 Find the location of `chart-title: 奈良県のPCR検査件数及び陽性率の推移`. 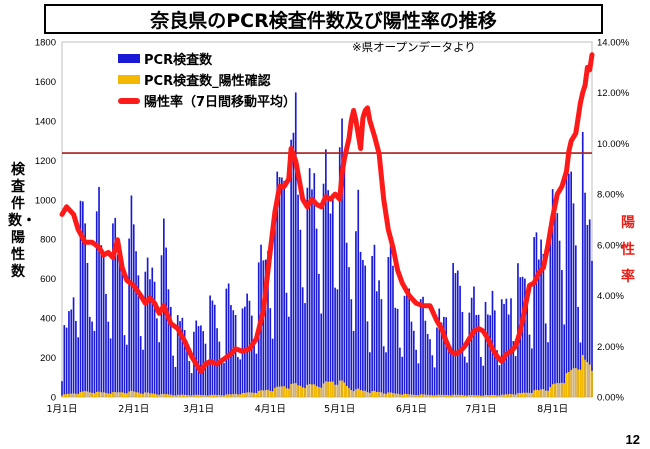

chart-title: 奈良県のPCR検査件数及び陽性率の推移 is located at coordinates (323, 19).